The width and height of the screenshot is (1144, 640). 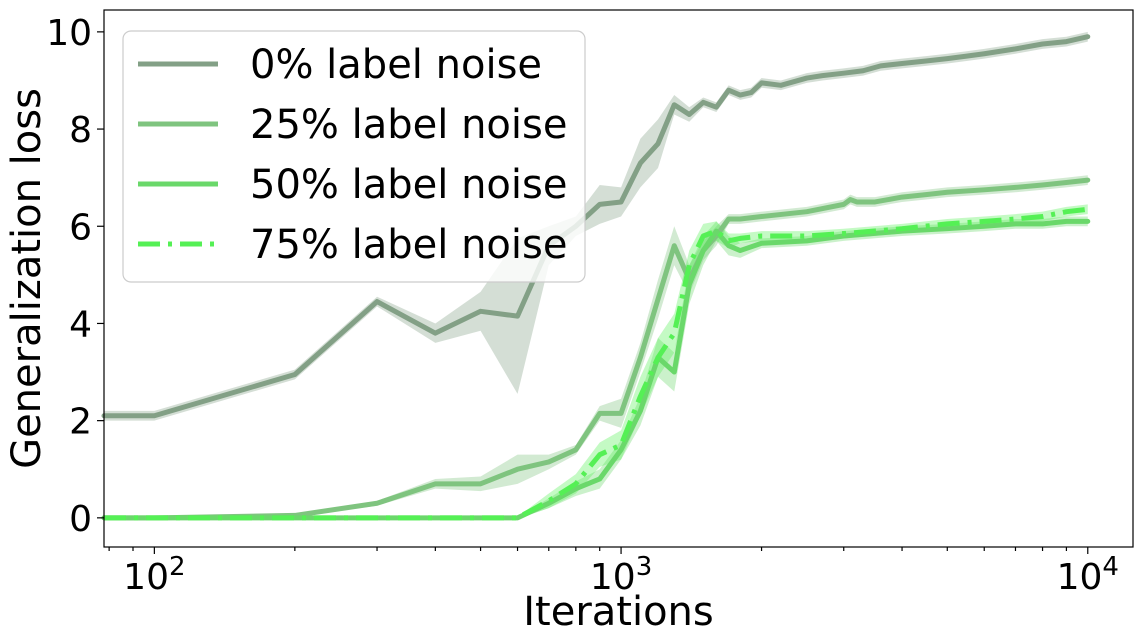 What do you see at coordinates (80, 130) in the screenshot?
I see `y-tick-label: 8` at bounding box center [80, 130].